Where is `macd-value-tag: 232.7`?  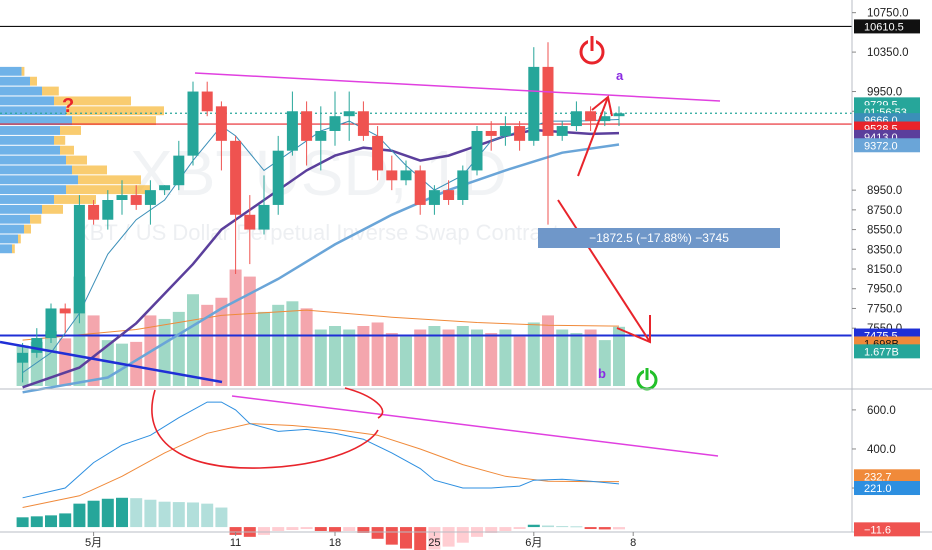
macd-value-tag: 232.7 is located at coordinates (878, 477).